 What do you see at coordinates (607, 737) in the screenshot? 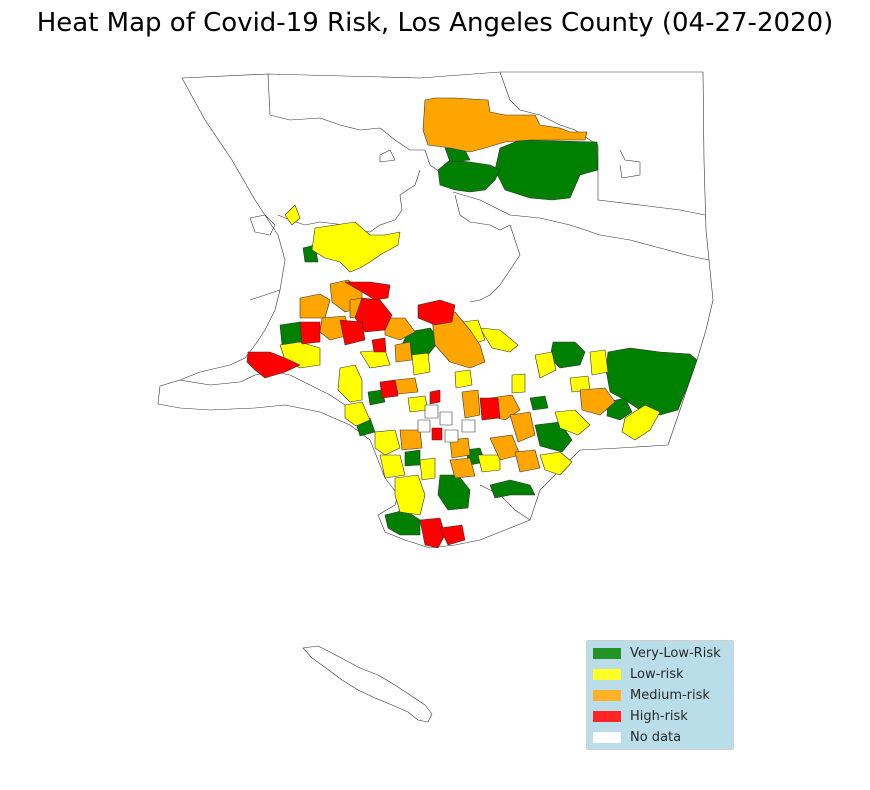
I see `legend-swatch-no-data` at bounding box center [607, 737].